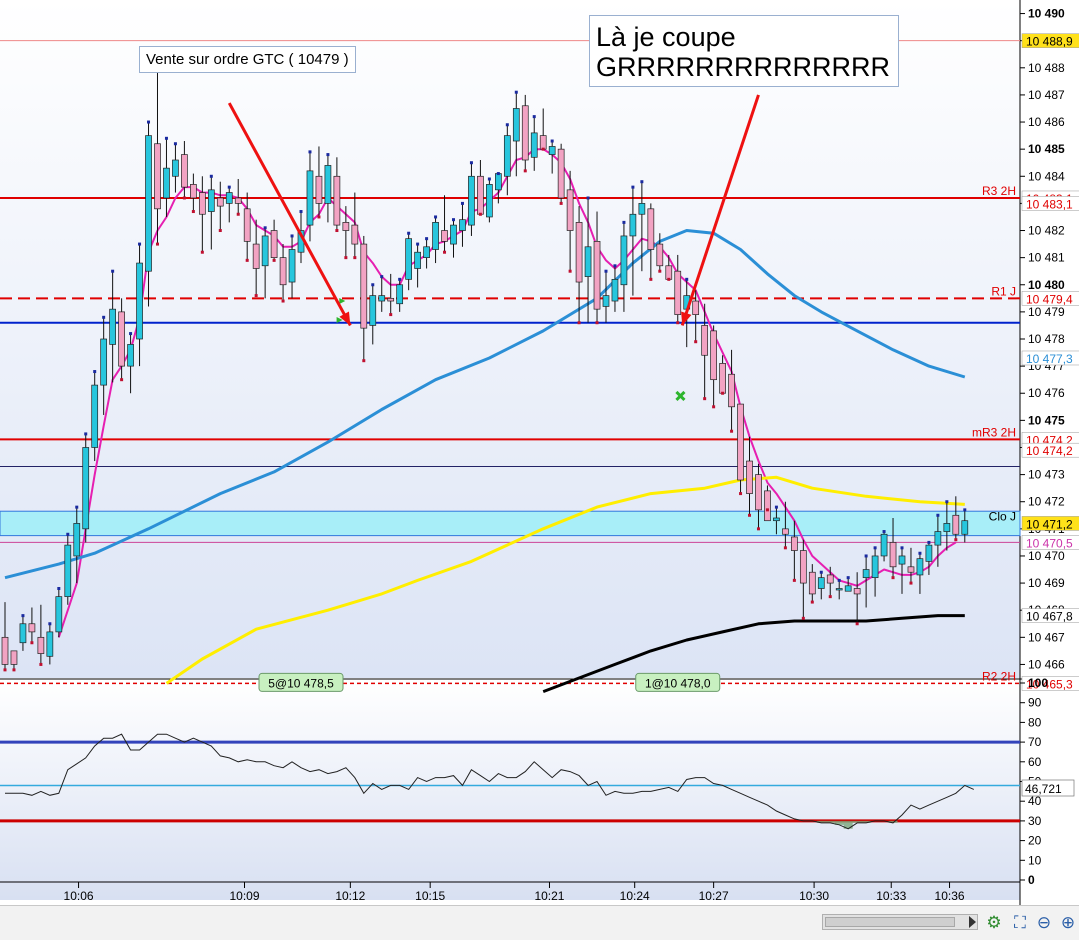 This screenshot has width=1079, height=940. I want to click on close-band, so click(510, 523).